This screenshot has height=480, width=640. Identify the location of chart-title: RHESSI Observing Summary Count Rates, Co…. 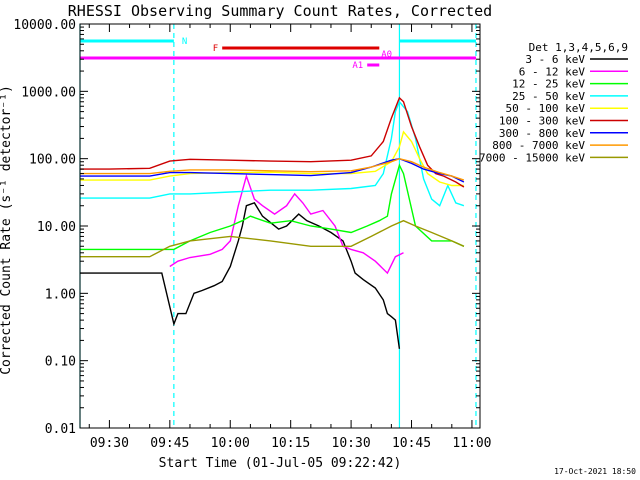
(280, 11).